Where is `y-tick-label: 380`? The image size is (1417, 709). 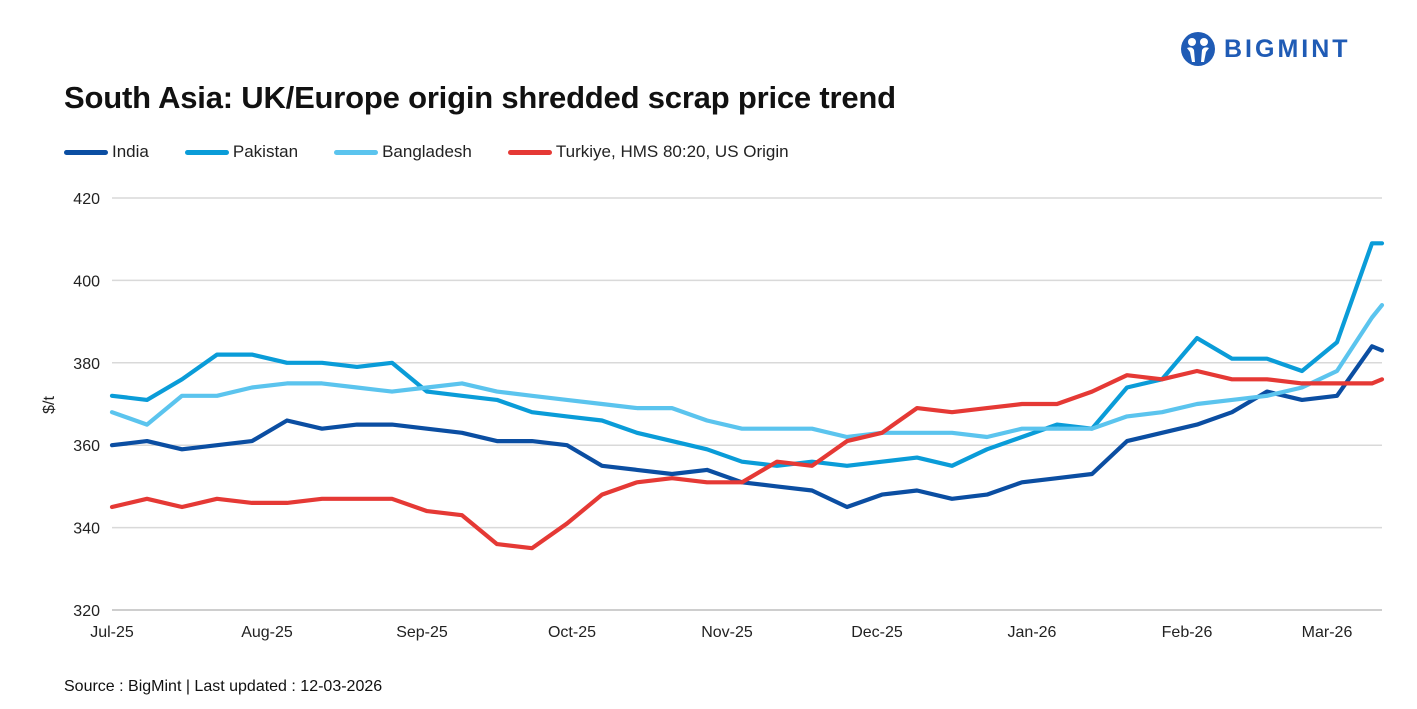 y-tick-label: 380 is located at coordinates (86, 364).